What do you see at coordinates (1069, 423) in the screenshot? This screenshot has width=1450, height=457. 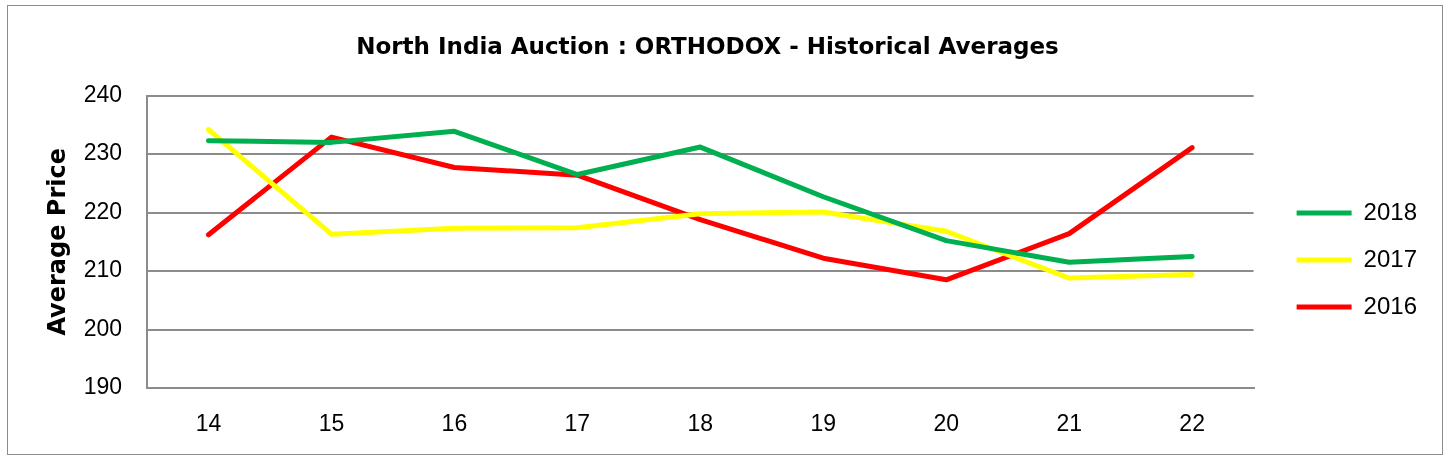 I see `x-tick-label: 21` at bounding box center [1069, 423].